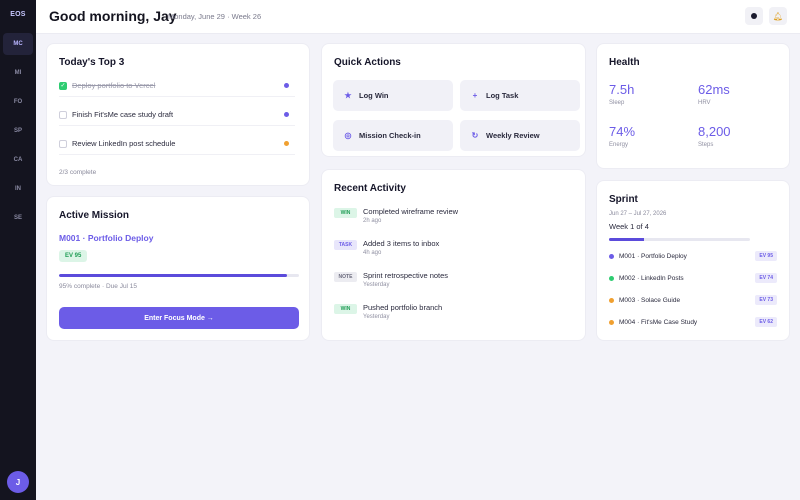  I want to click on star-icon: ★, so click(348, 95).